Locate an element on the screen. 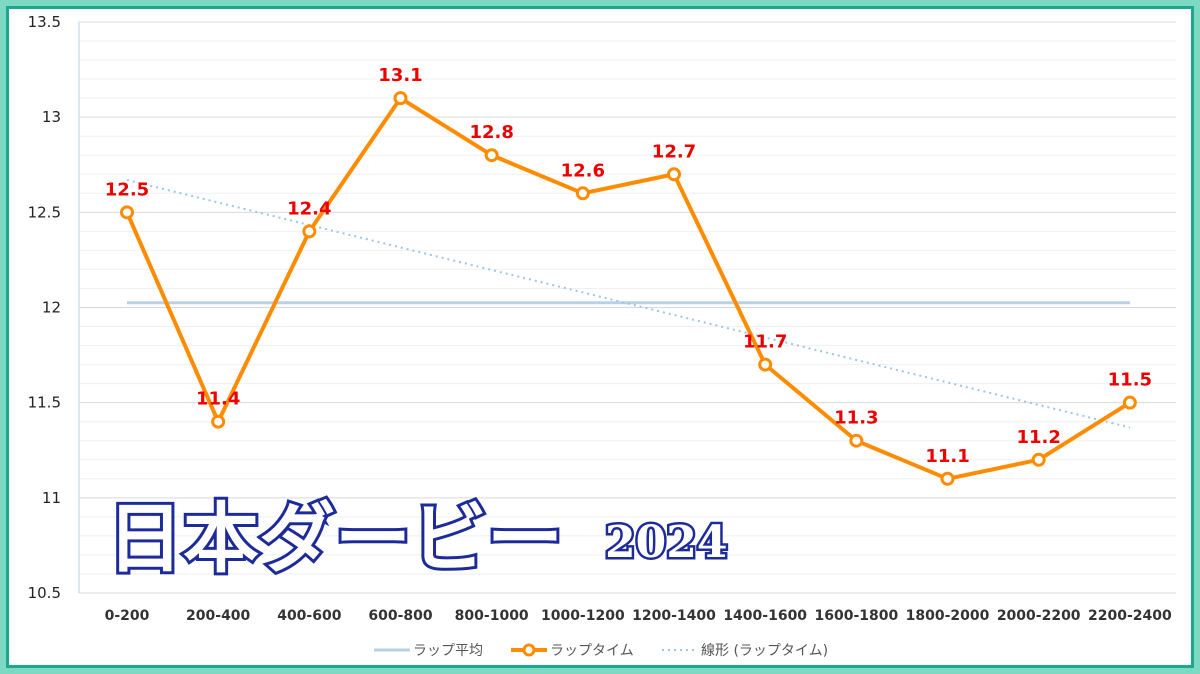 The width and height of the screenshot is (1200, 674). x-tick-label: 2200-2400 is located at coordinates (1130, 616).